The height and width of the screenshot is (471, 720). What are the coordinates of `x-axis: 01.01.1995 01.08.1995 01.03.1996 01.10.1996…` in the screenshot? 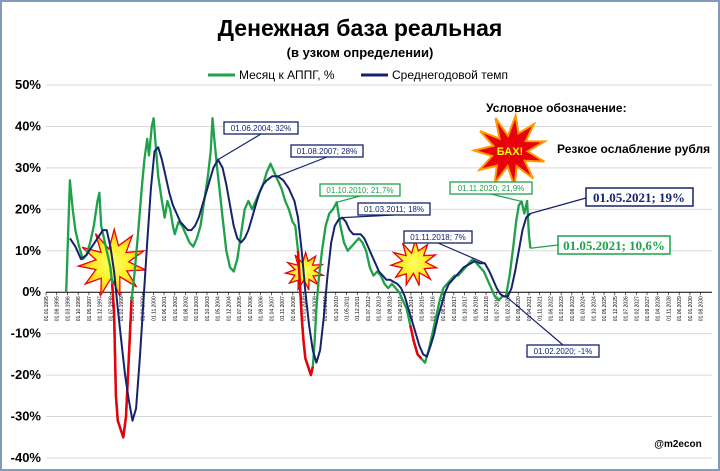 It's located at (374, 306).